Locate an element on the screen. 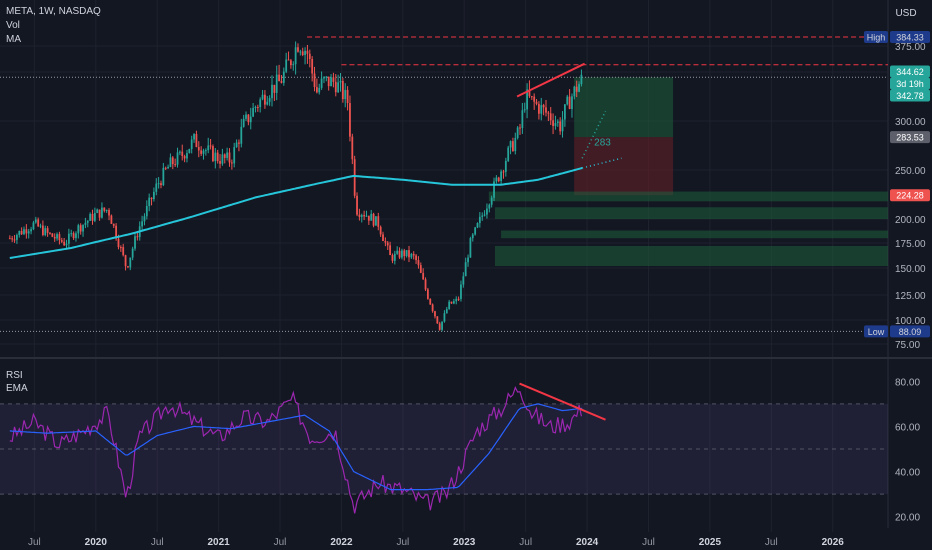  rsi-tick-label: 80.00 is located at coordinates (907, 382).